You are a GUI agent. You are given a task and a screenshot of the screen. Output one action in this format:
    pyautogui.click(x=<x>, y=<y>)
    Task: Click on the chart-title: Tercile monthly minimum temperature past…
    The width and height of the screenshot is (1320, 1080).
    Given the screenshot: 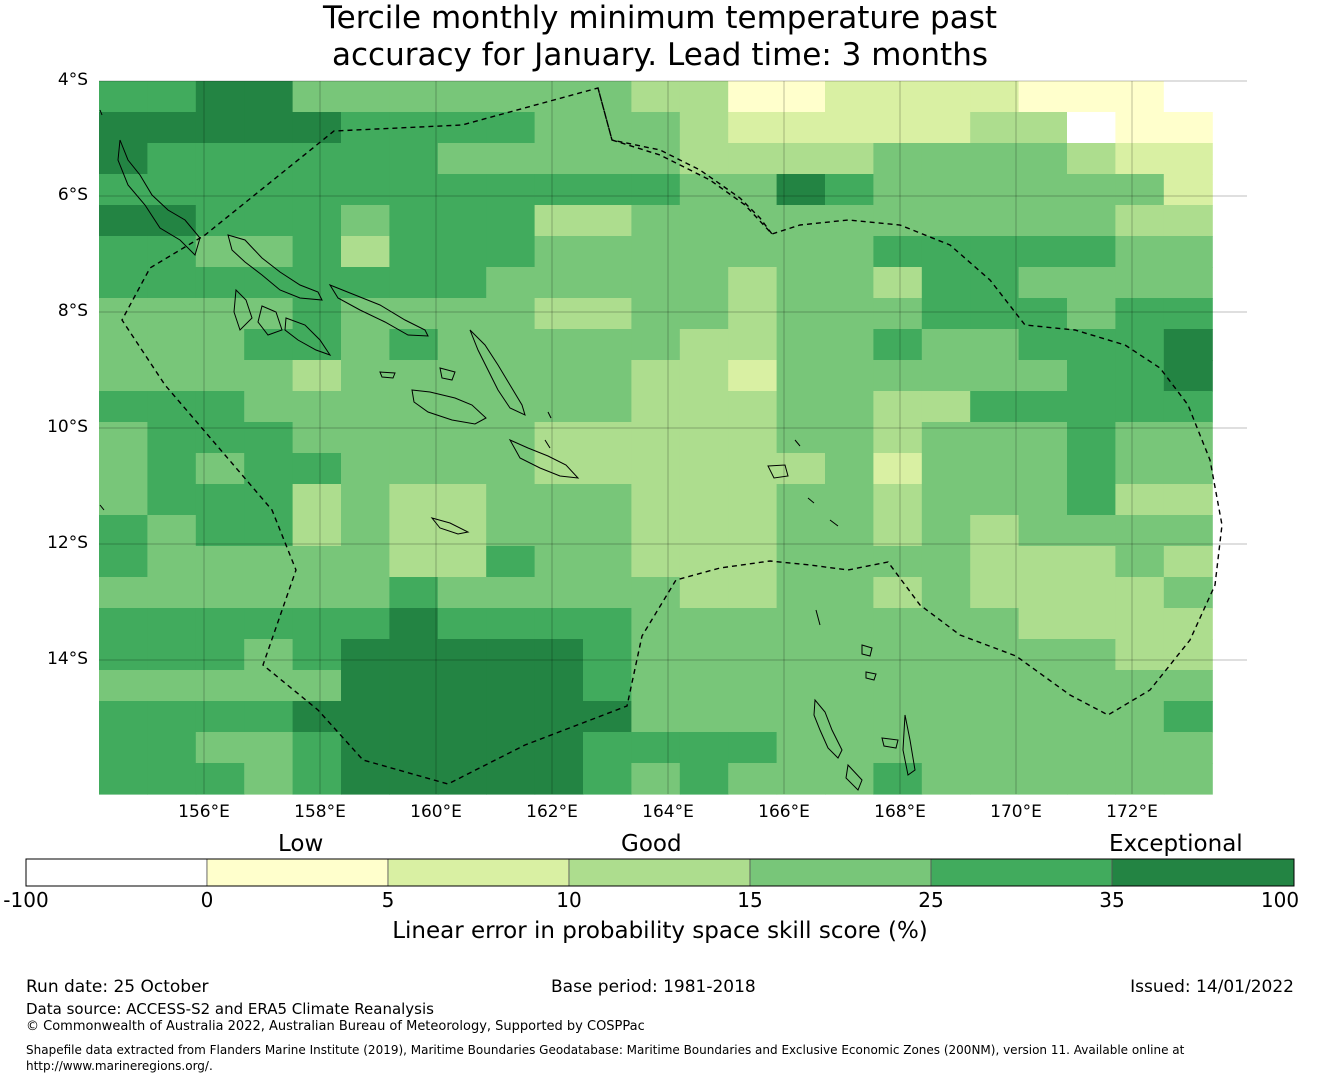 What is the action you would take?
    pyautogui.click(x=660, y=37)
    